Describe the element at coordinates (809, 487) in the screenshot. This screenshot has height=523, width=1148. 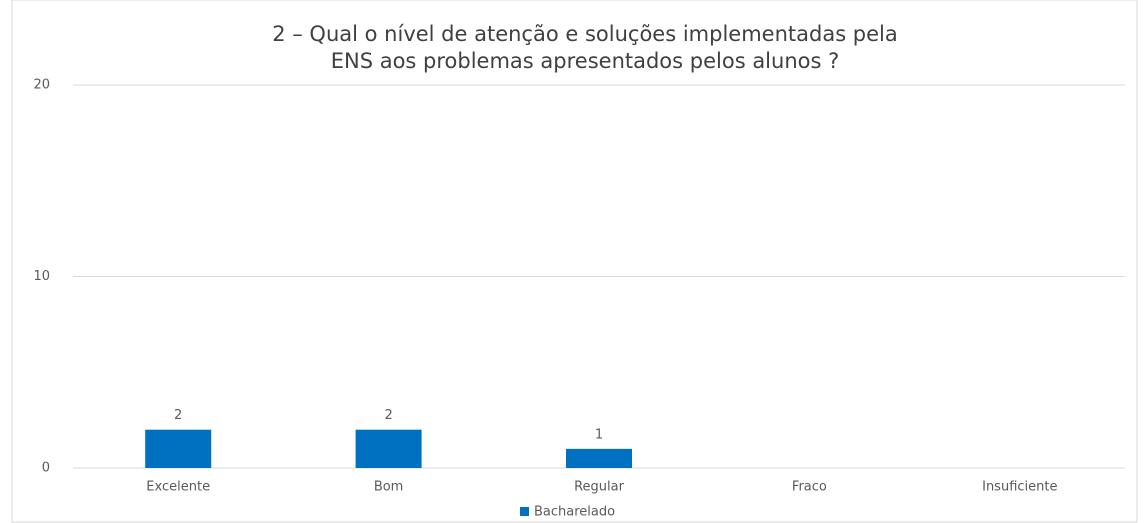
I see `x-tick-label: Fraco` at that location.